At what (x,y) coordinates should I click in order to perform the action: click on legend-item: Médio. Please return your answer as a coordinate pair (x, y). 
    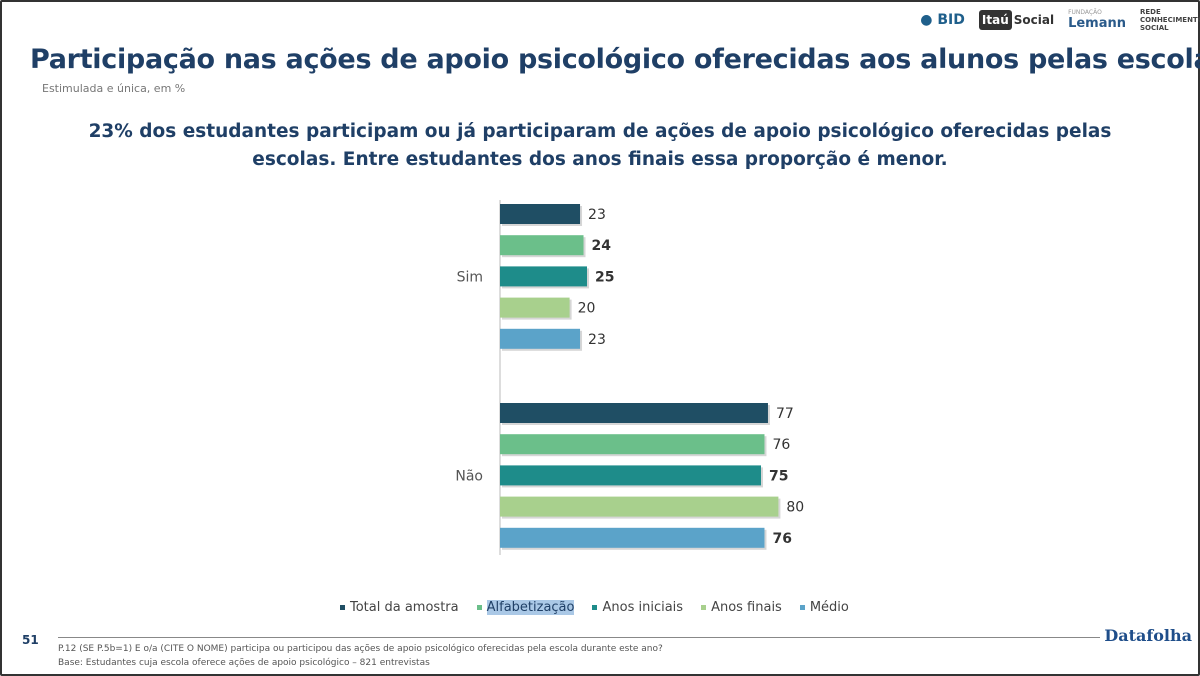
    Looking at the image, I should click on (824, 607).